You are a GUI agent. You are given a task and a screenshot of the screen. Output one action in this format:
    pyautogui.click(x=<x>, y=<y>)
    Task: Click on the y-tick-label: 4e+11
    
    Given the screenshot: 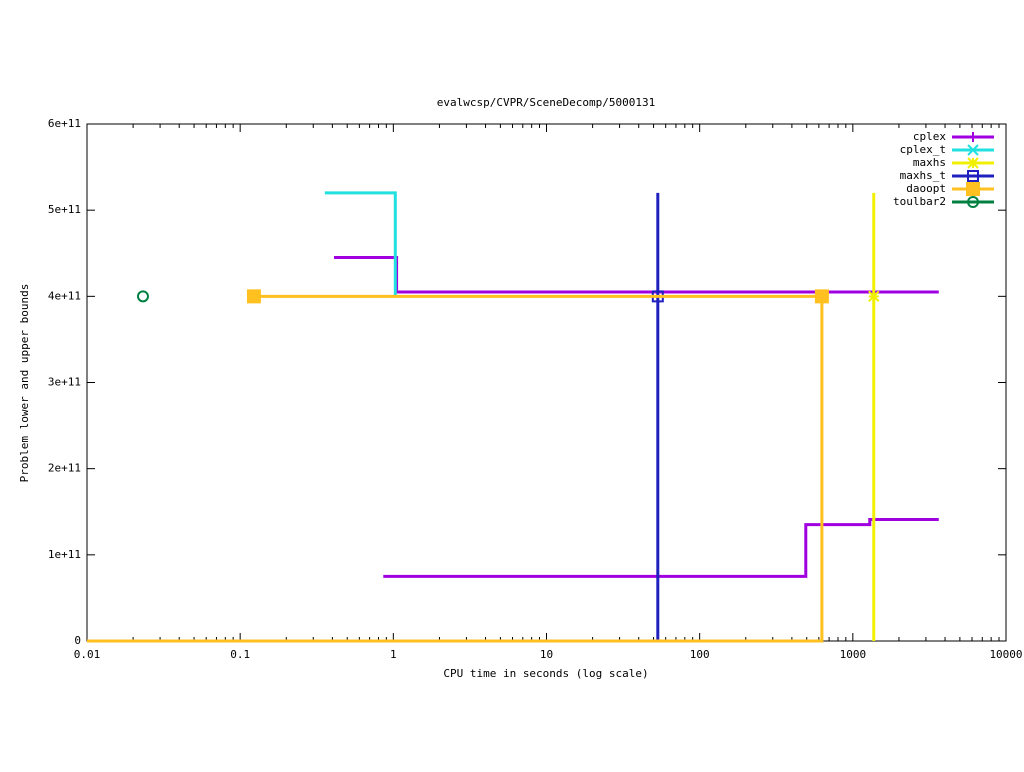 What is the action you would take?
    pyautogui.click(x=64, y=295)
    